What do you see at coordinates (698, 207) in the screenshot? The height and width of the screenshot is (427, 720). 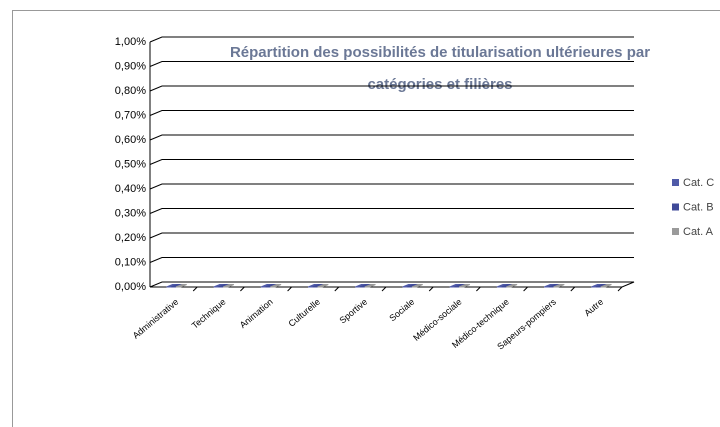 I see `legend-label: Cat. B` at bounding box center [698, 207].